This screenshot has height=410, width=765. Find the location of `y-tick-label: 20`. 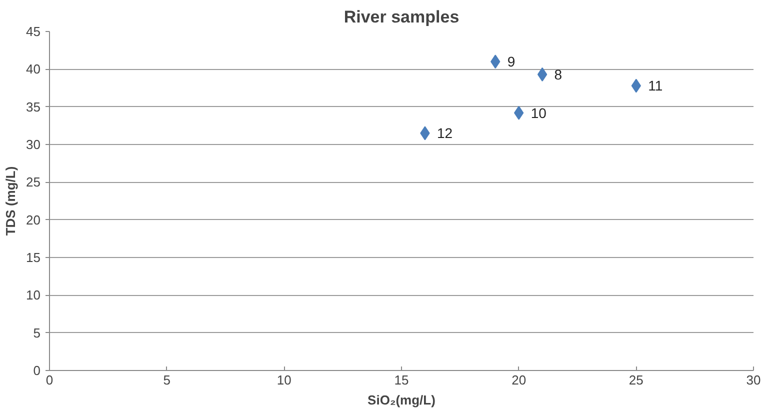

y-tick-label: 20 is located at coordinates (33, 220).